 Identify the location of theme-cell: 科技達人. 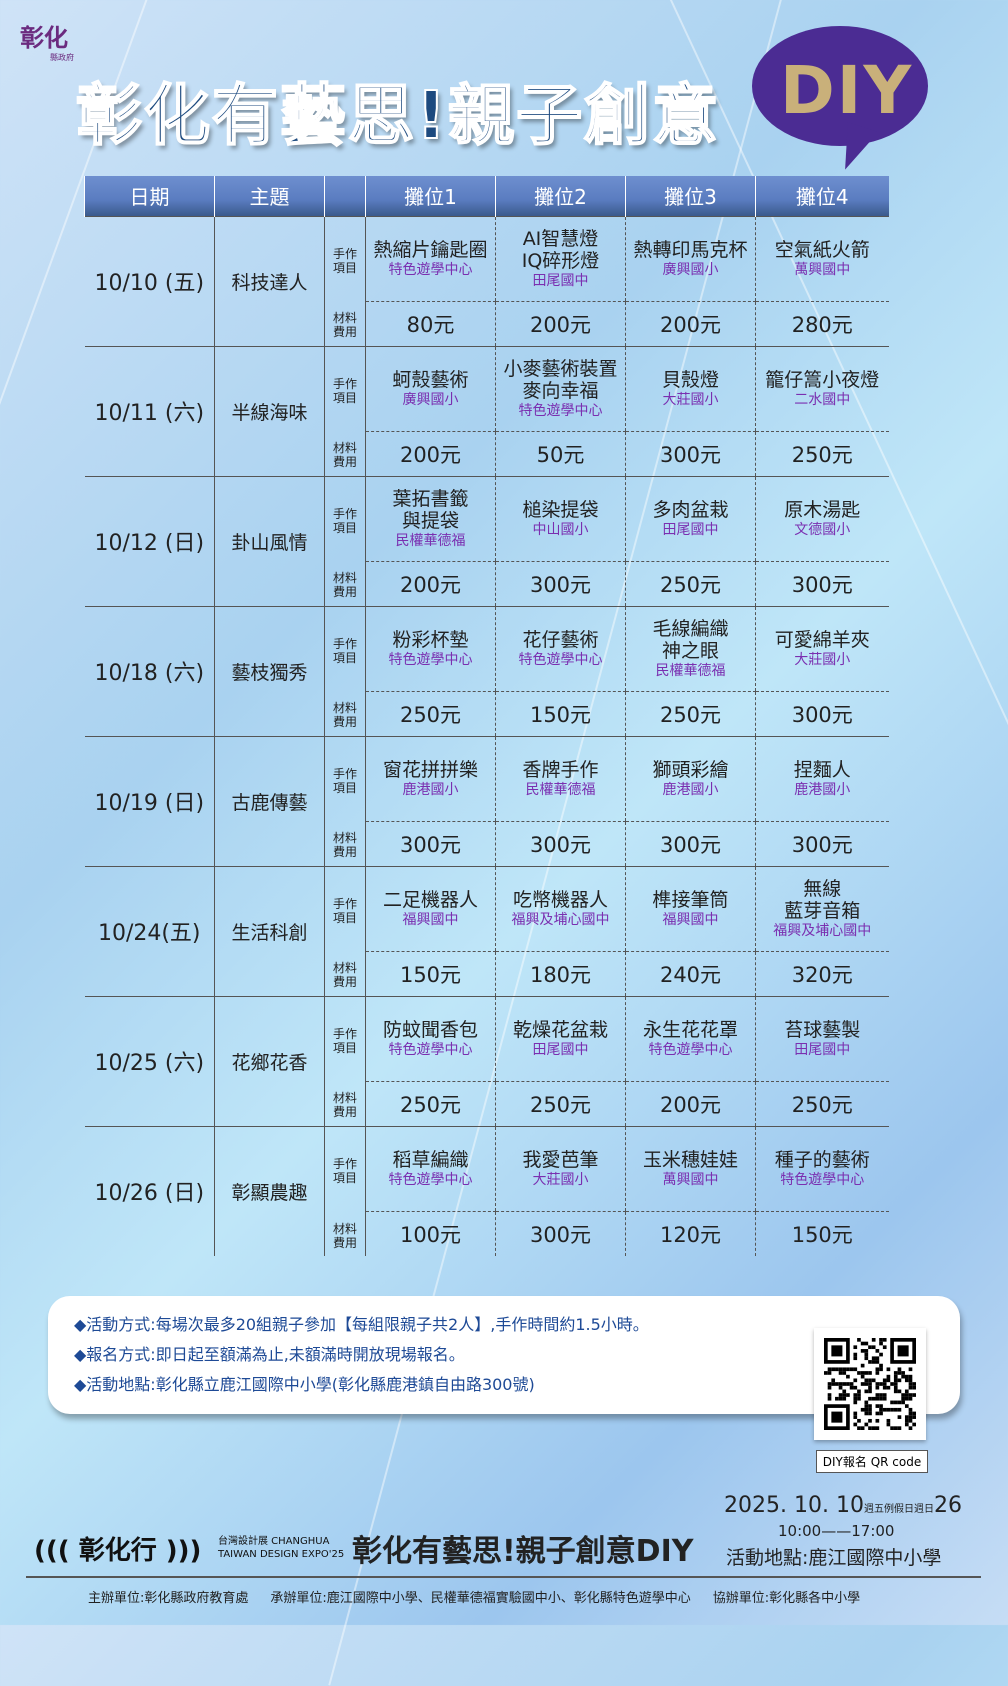
(269, 280).